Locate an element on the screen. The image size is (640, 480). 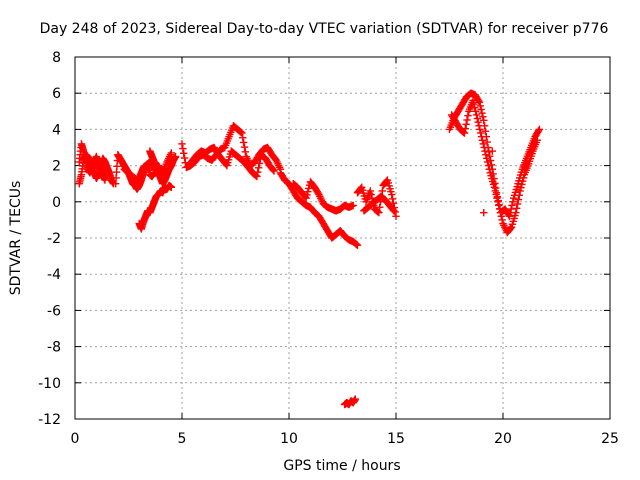
y-tick-label: -8 is located at coordinates (54, 348).